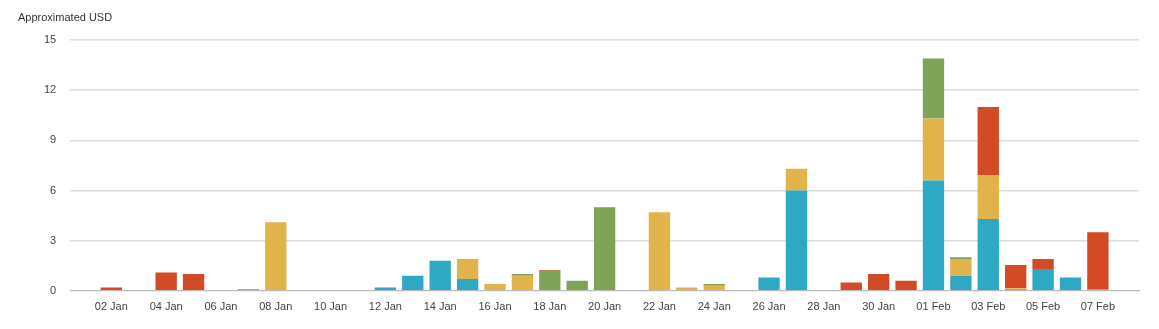 The height and width of the screenshot is (329, 1159). What do you see at coordinates (50, 89) in the screenshot?
I see `y-tick-label: 12` at bounding box center [50, 89].